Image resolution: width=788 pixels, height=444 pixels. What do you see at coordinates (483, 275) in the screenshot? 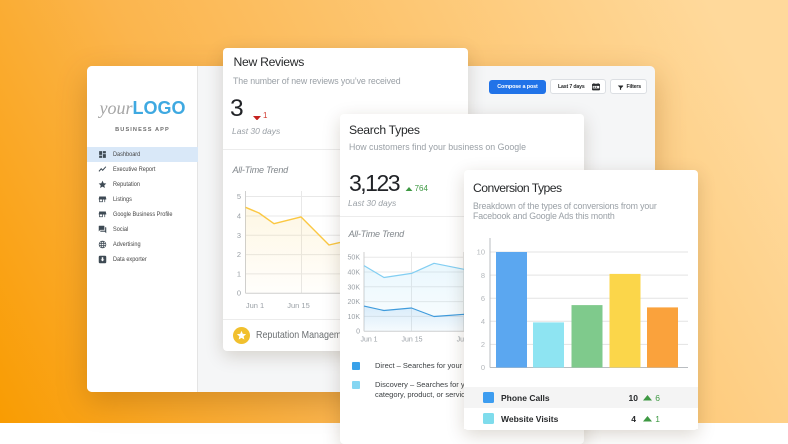
I see `svg-text: 8` at bounding box center [483, 275].